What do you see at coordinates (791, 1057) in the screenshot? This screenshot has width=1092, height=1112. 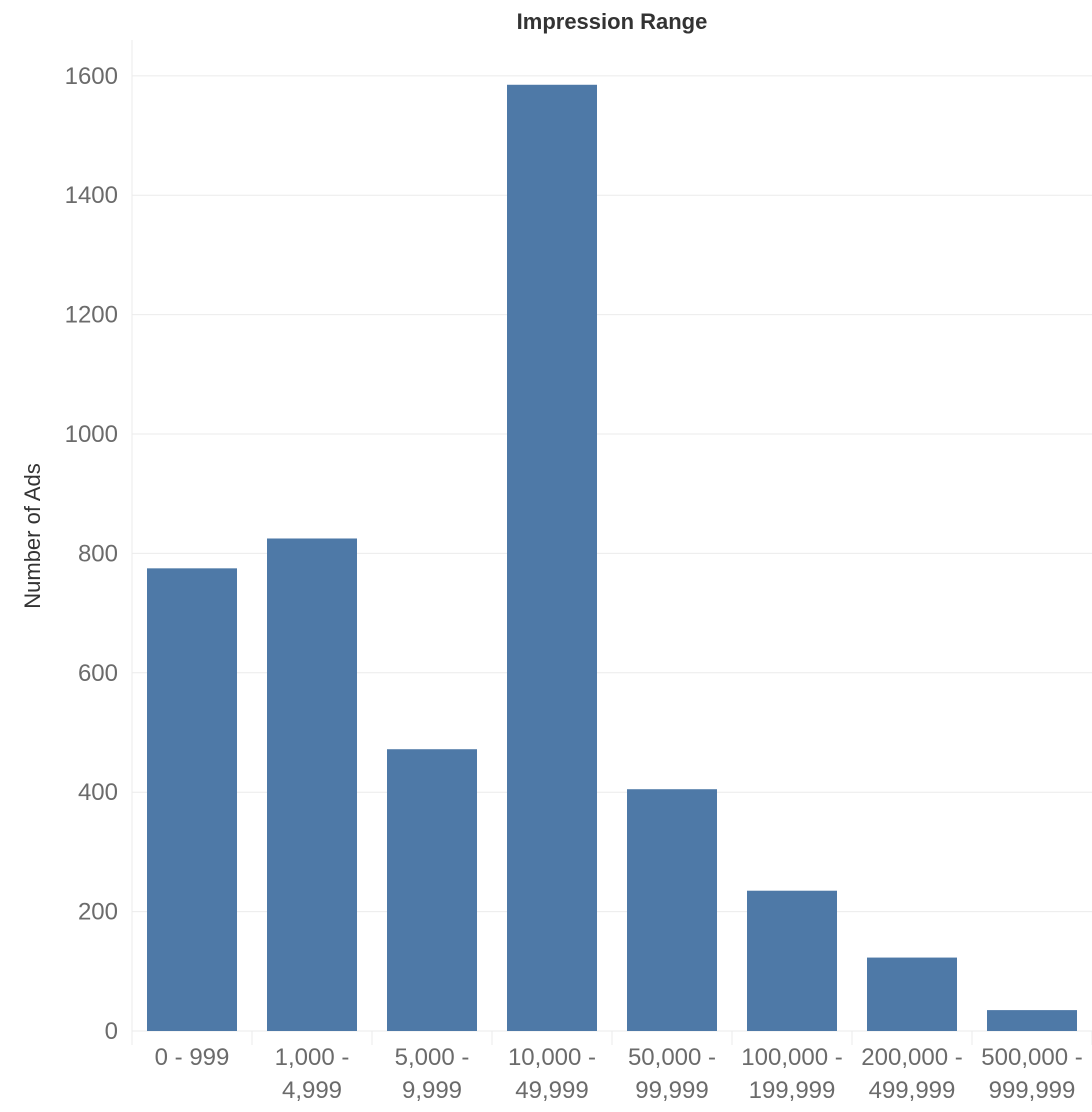 I see `x-tick-label-line: 100,000 -` at bounding box center [791, 1057].